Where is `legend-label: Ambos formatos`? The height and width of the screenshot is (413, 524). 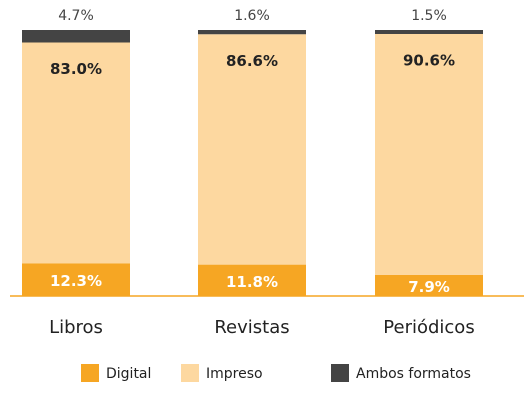
legend-label: Ambos formatos is located at coordinates (413, 374).